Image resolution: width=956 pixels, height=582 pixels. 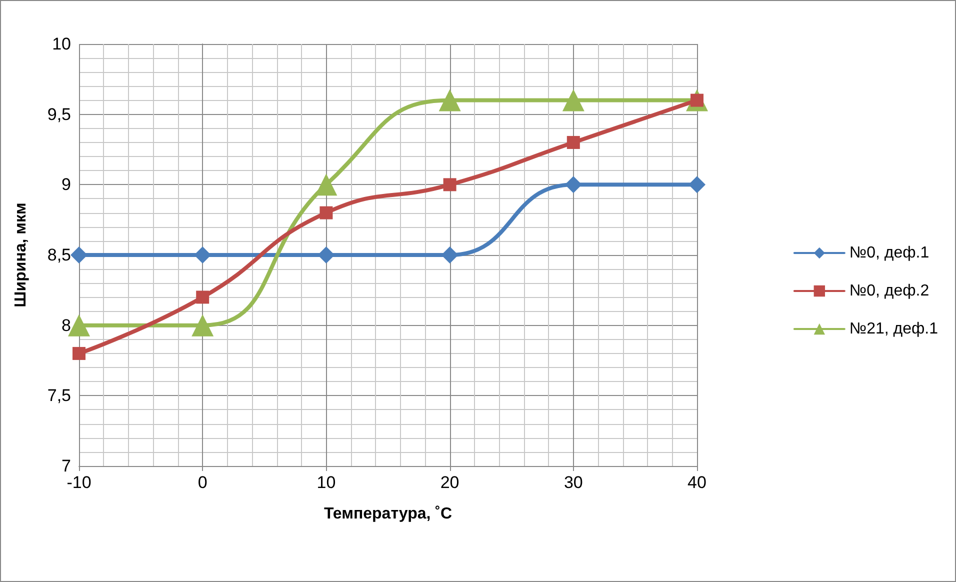 I want to click on y-tick-label: 9,5, so click(x=59, y=114).